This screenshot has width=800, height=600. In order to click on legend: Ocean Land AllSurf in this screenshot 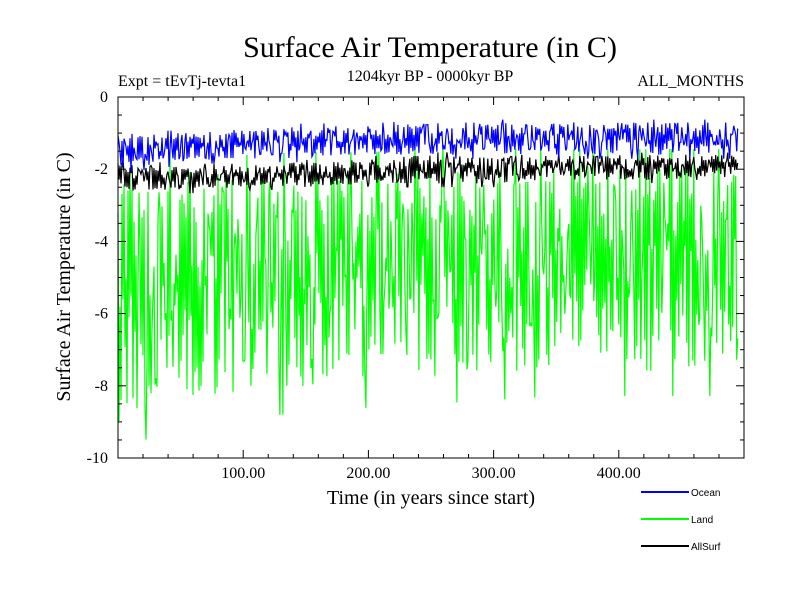, I will do `click(681, 520)`.